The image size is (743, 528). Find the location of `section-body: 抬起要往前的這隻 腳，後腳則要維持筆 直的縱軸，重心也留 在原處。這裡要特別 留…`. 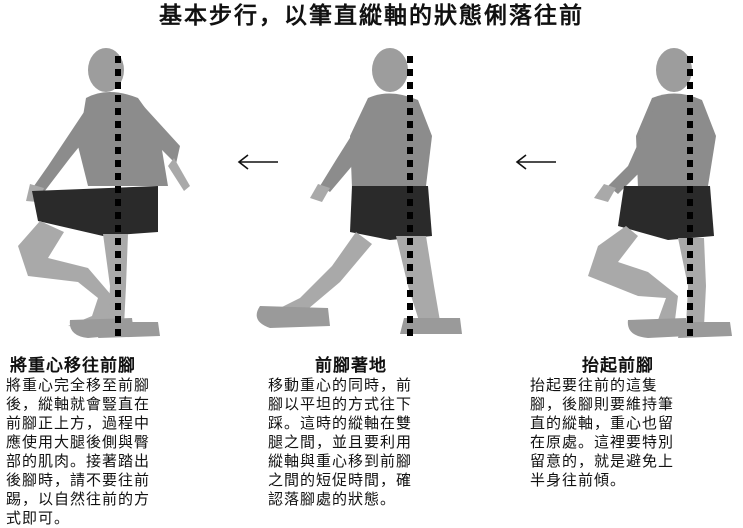

section-body: 抬起要往前的這隻 腳，後腳則要維持筆 直的縱軸，重心也留 在原處。這裡要特別 留… is located at coordinates (634, 433).